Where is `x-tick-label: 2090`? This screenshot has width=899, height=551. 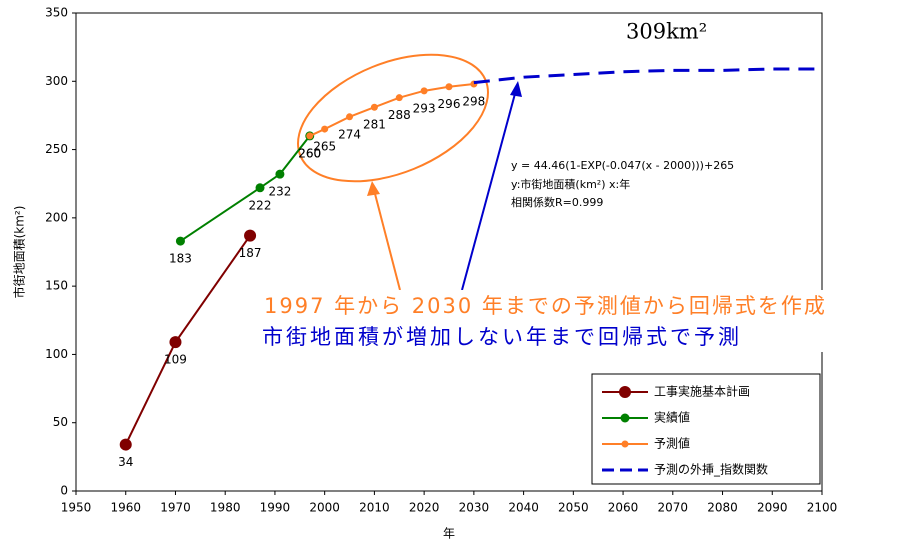
x-tick-label: 2090 is located at coordinates (772, 508).